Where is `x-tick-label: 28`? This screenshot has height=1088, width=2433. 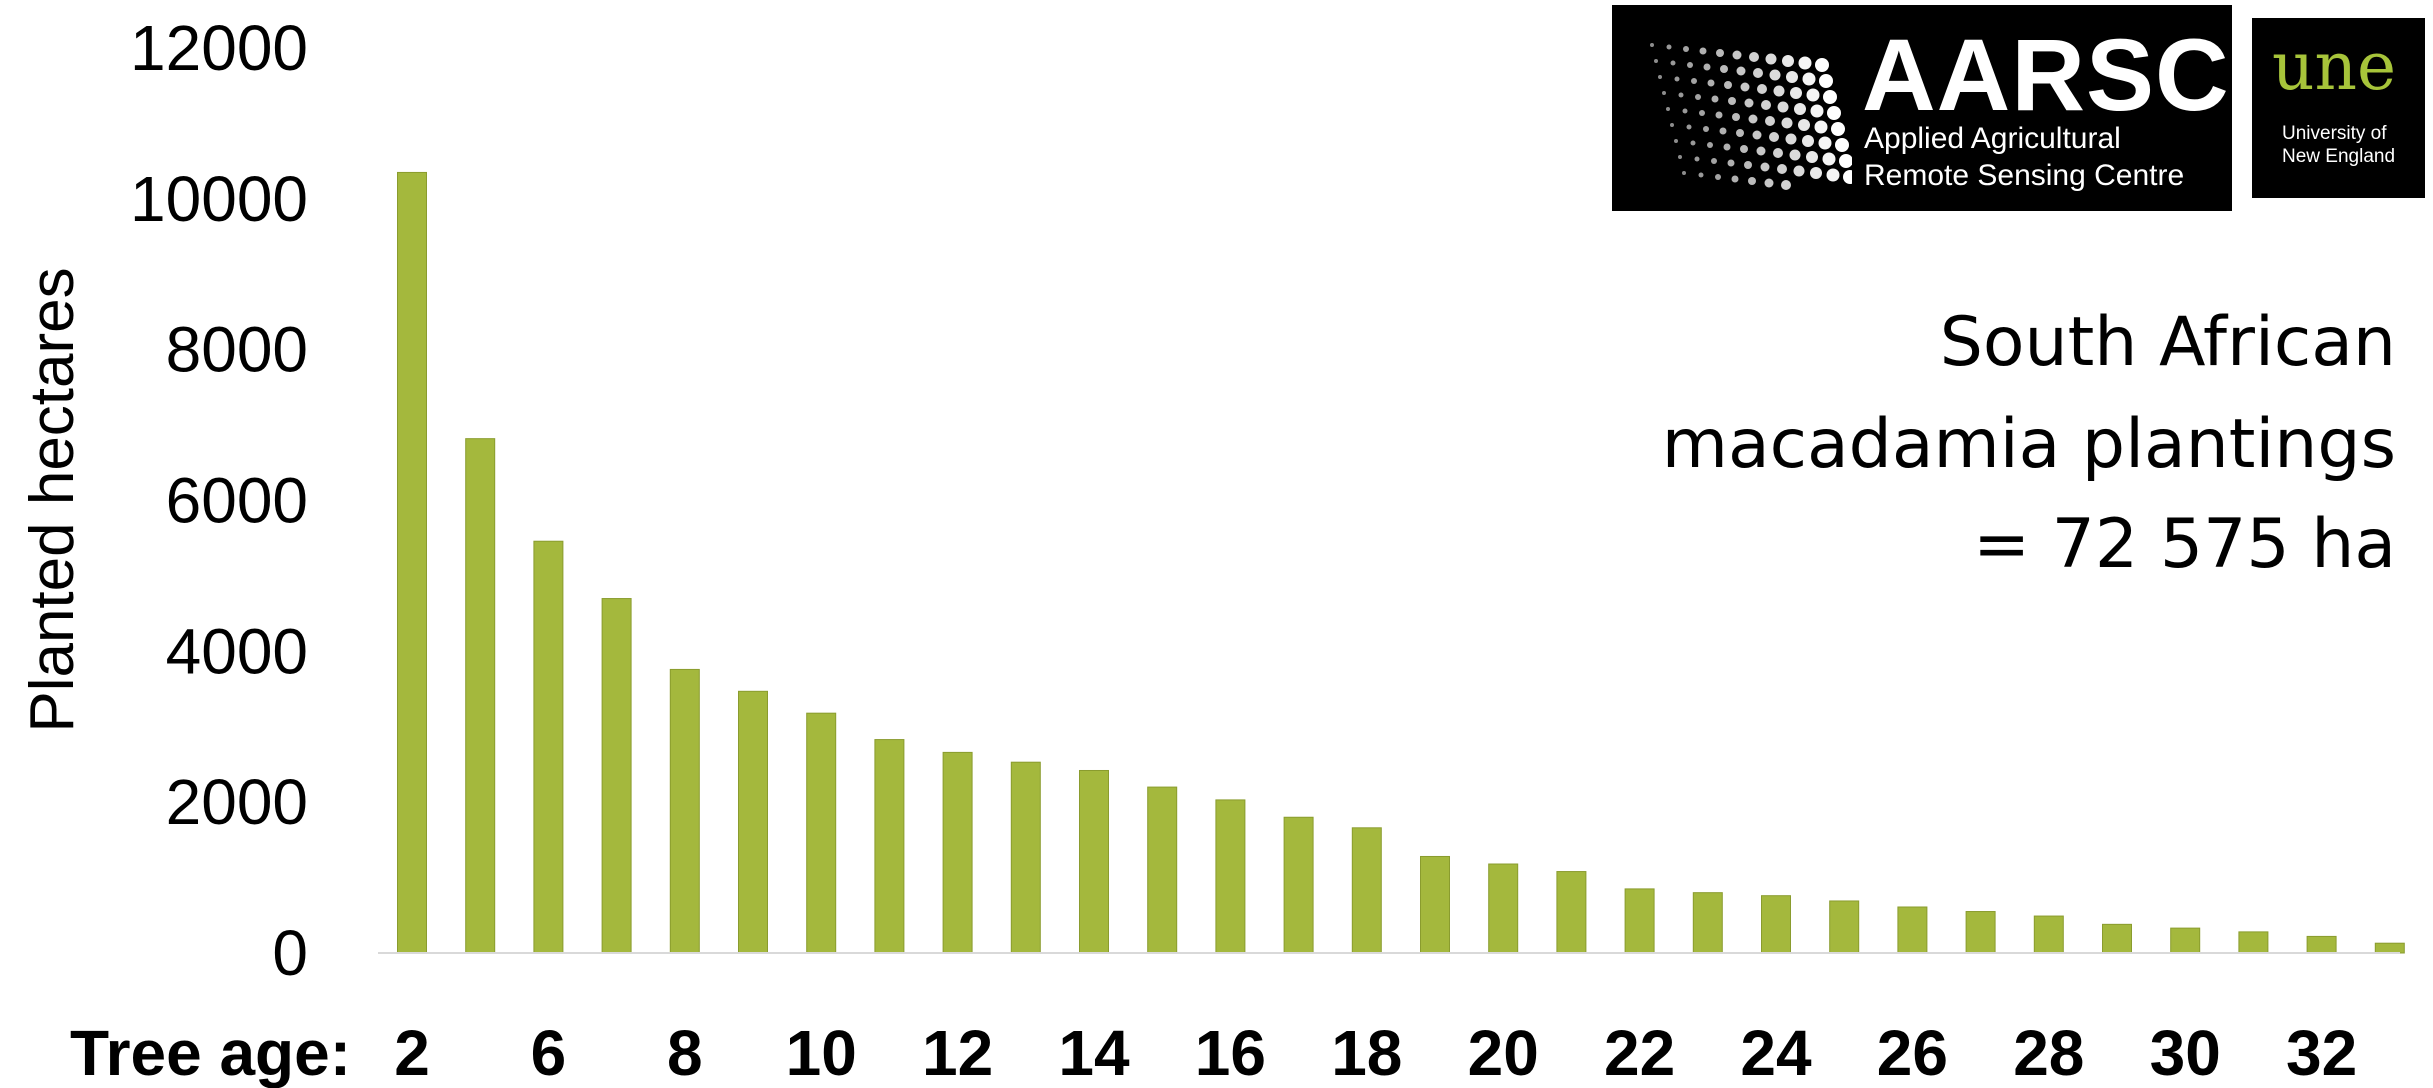
x-tick-label: 28 is located at coordinates (2048, 1052).